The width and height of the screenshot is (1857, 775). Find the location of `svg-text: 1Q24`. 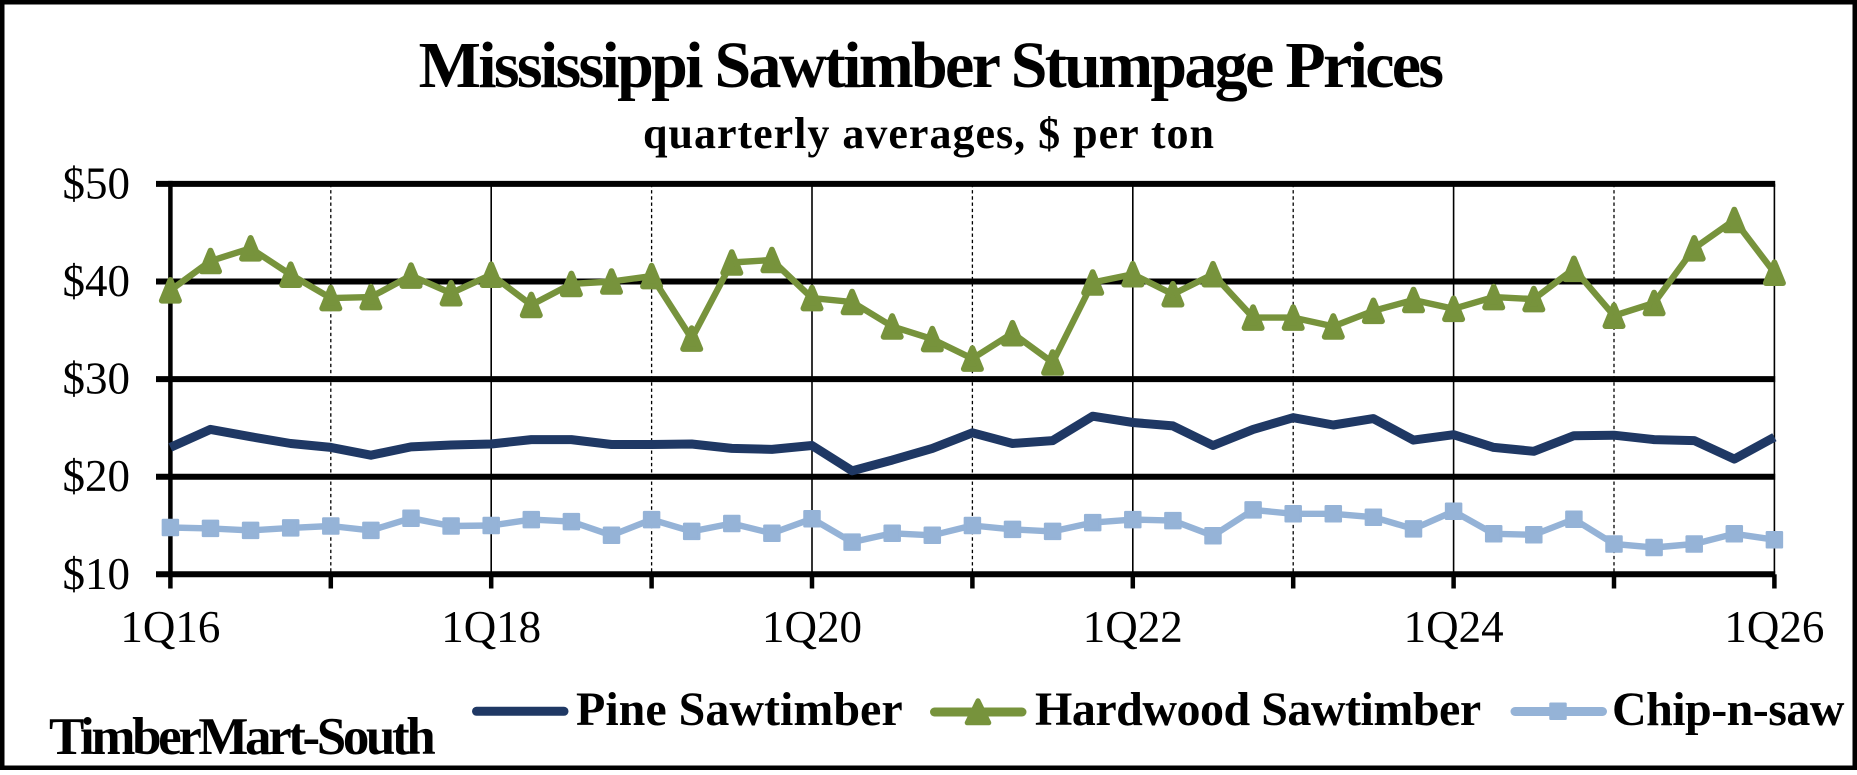

svg-text: 1Q24 is located at coordinates (1454, 627).